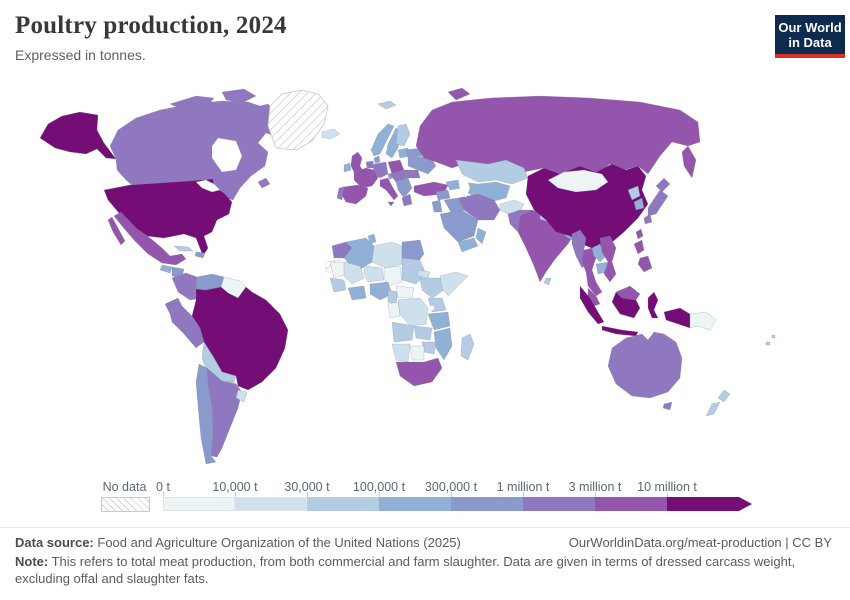 This screenshot has height=600, width=850. I want to click on country-cuba, so click(183, 248).